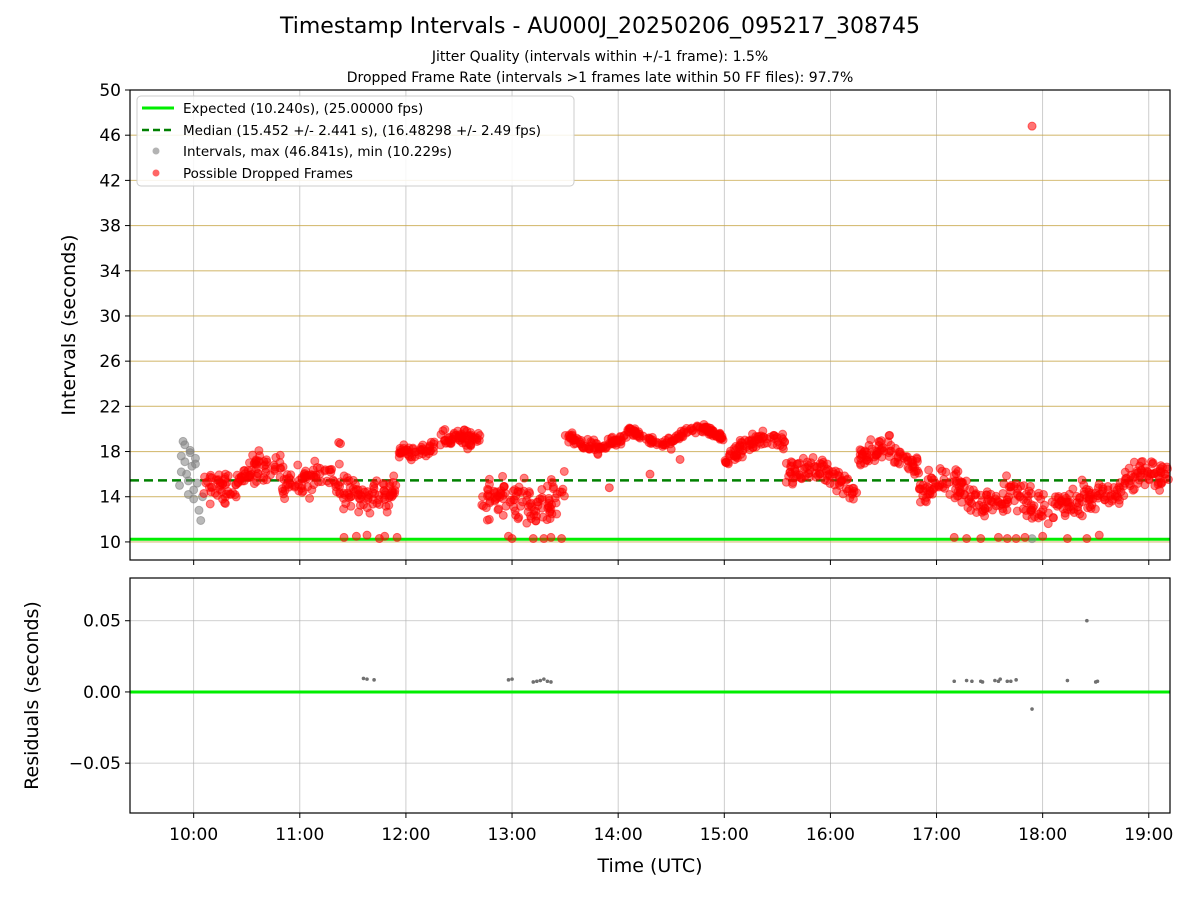  I want to click on residuals-ytick-label: −0.05, so click(95, 764).